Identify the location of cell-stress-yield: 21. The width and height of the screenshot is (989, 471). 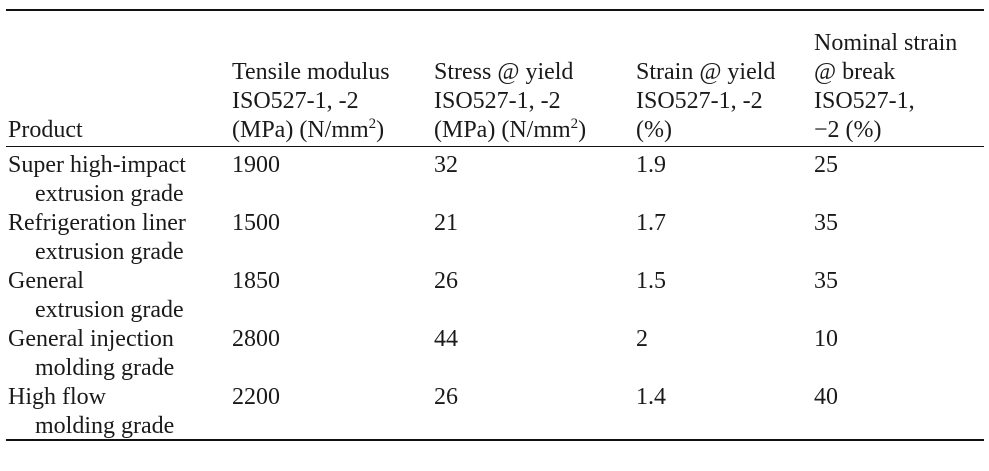
(446, 223).